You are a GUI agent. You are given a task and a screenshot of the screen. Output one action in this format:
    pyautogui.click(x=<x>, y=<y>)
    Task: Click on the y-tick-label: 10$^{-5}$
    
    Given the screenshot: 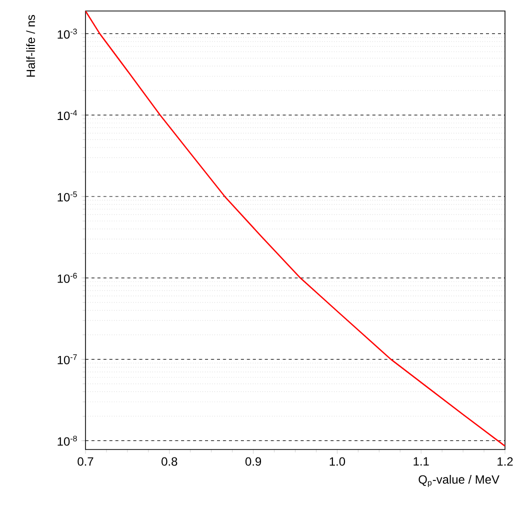 What is the action you would take?
    pyautogui.click(x=67, y=197)
    